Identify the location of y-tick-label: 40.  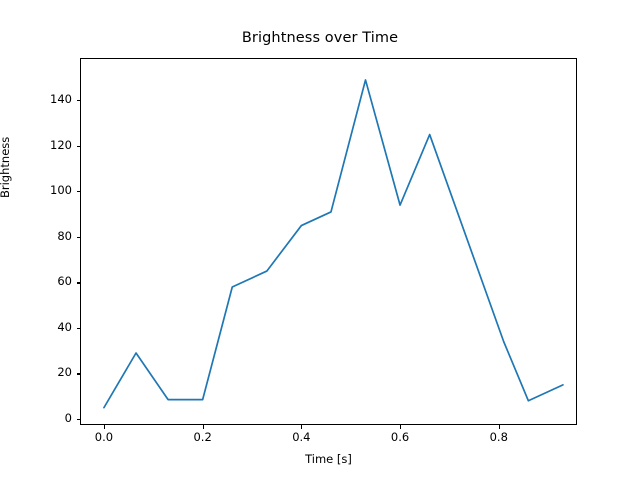
(64, 326).